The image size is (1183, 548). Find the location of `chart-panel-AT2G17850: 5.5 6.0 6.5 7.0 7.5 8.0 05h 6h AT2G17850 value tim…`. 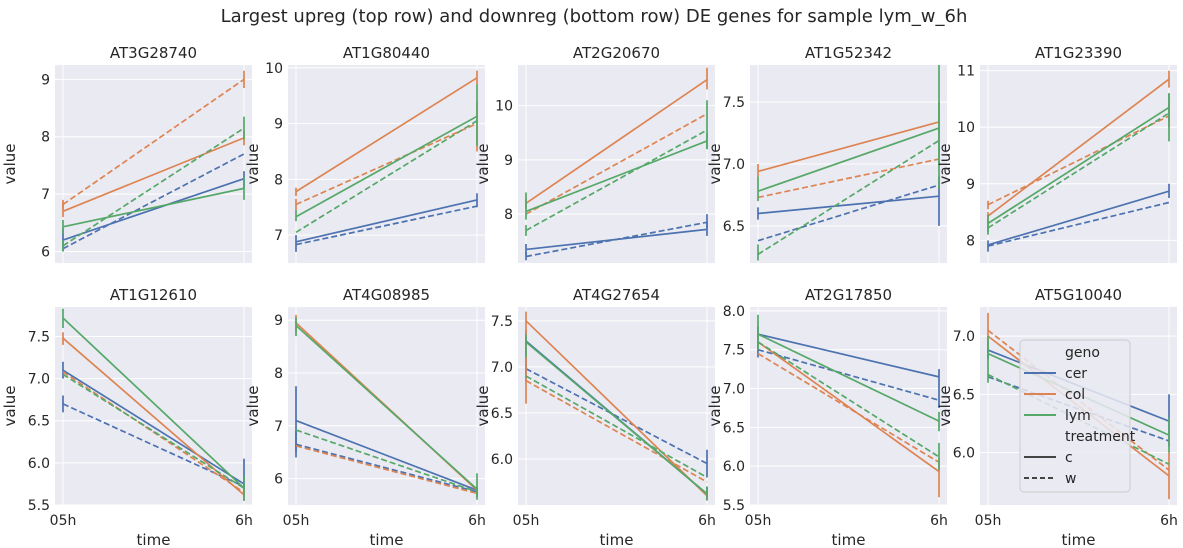

chart-panel-AT2G17850: 5.5 6.0 6.5 7.0 7.5 8.0 05h 6h AT2G17850 value tim… is located at coordinates (827, 417).